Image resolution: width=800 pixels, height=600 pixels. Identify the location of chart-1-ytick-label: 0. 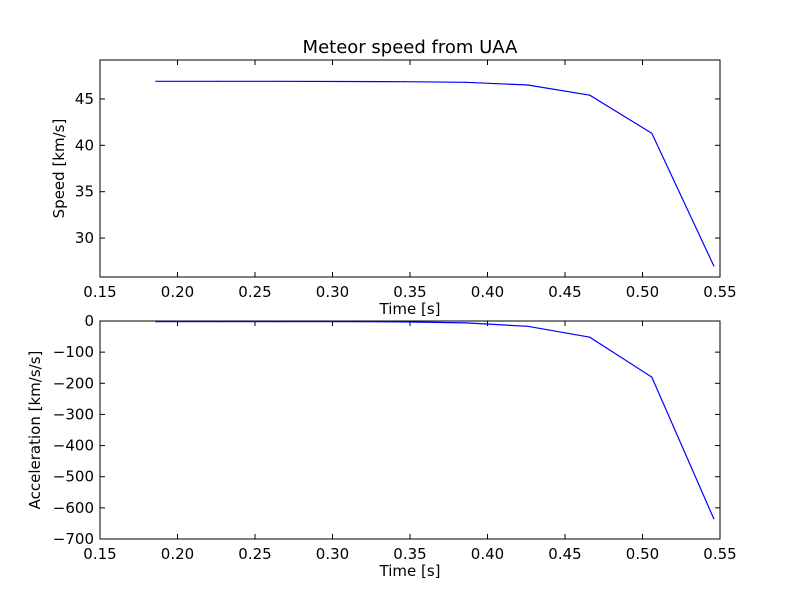
(89, 321).